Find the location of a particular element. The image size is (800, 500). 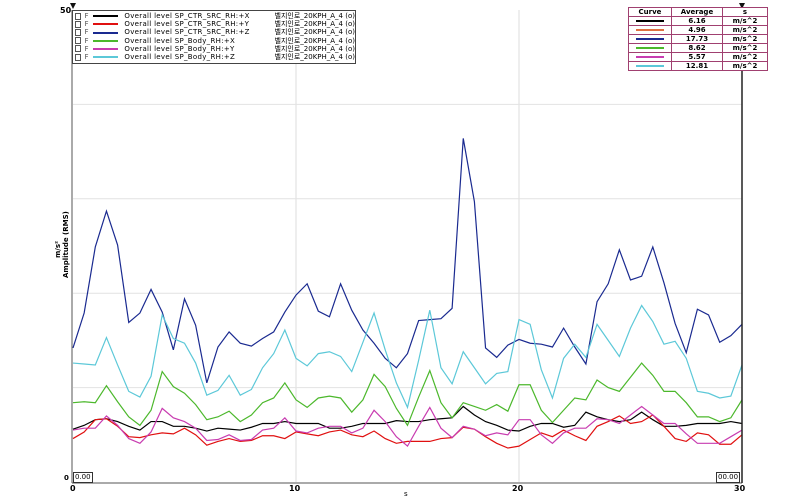

legend-series-name: Overall level SP_Body_RH:+Z is located at coordinates (180, 57).